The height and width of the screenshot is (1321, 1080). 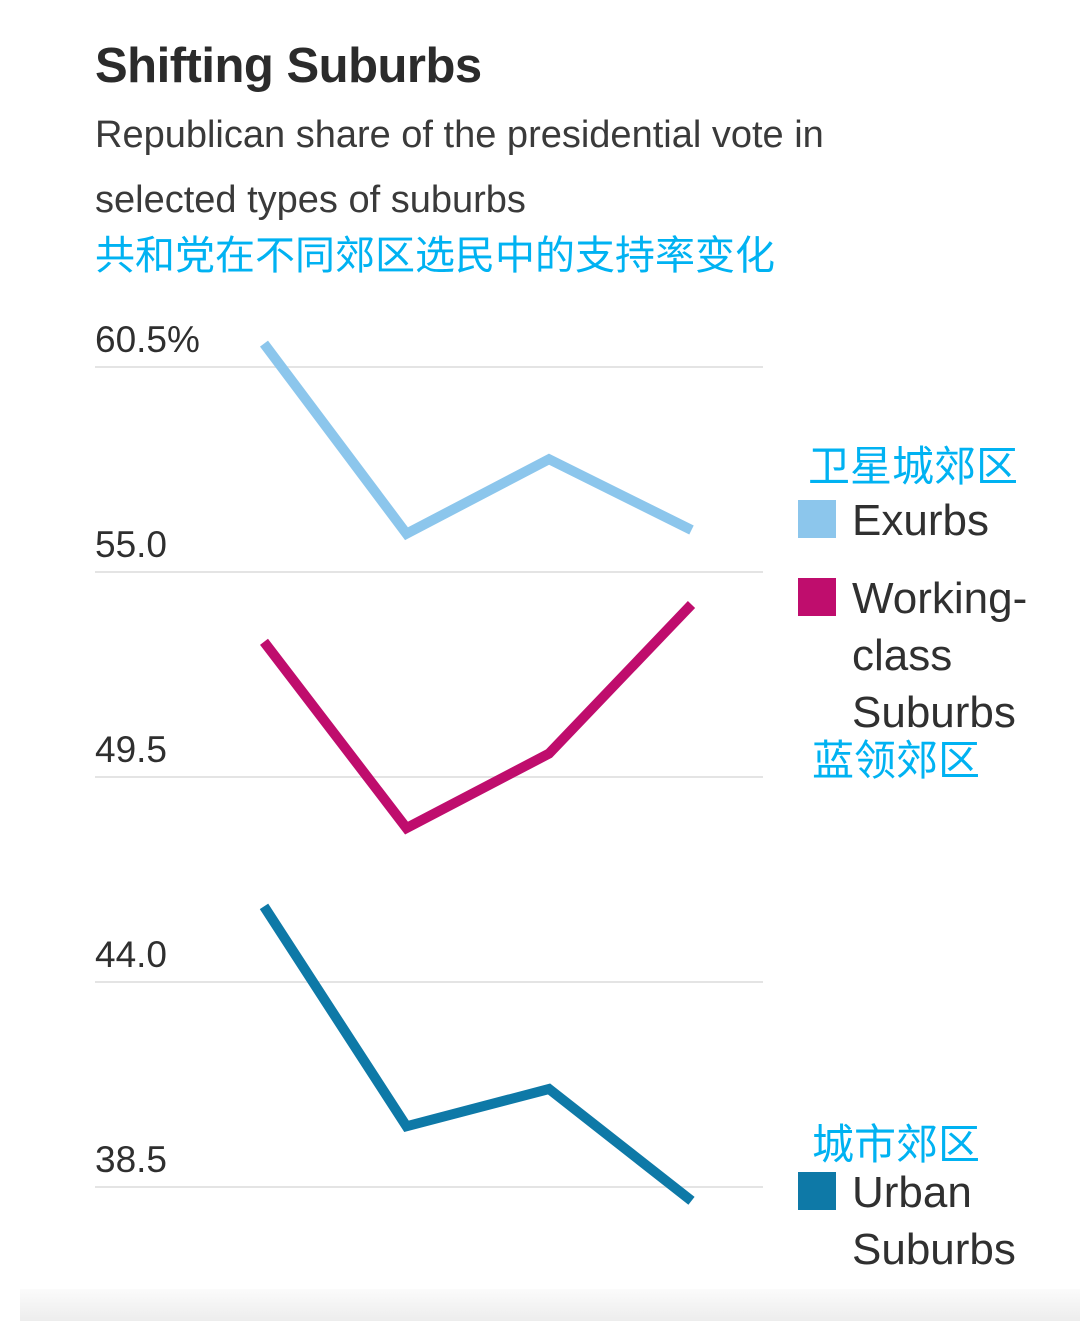 I want to click on legend-urban-label: Urban Suburbs, so click(x=934, y=1221).